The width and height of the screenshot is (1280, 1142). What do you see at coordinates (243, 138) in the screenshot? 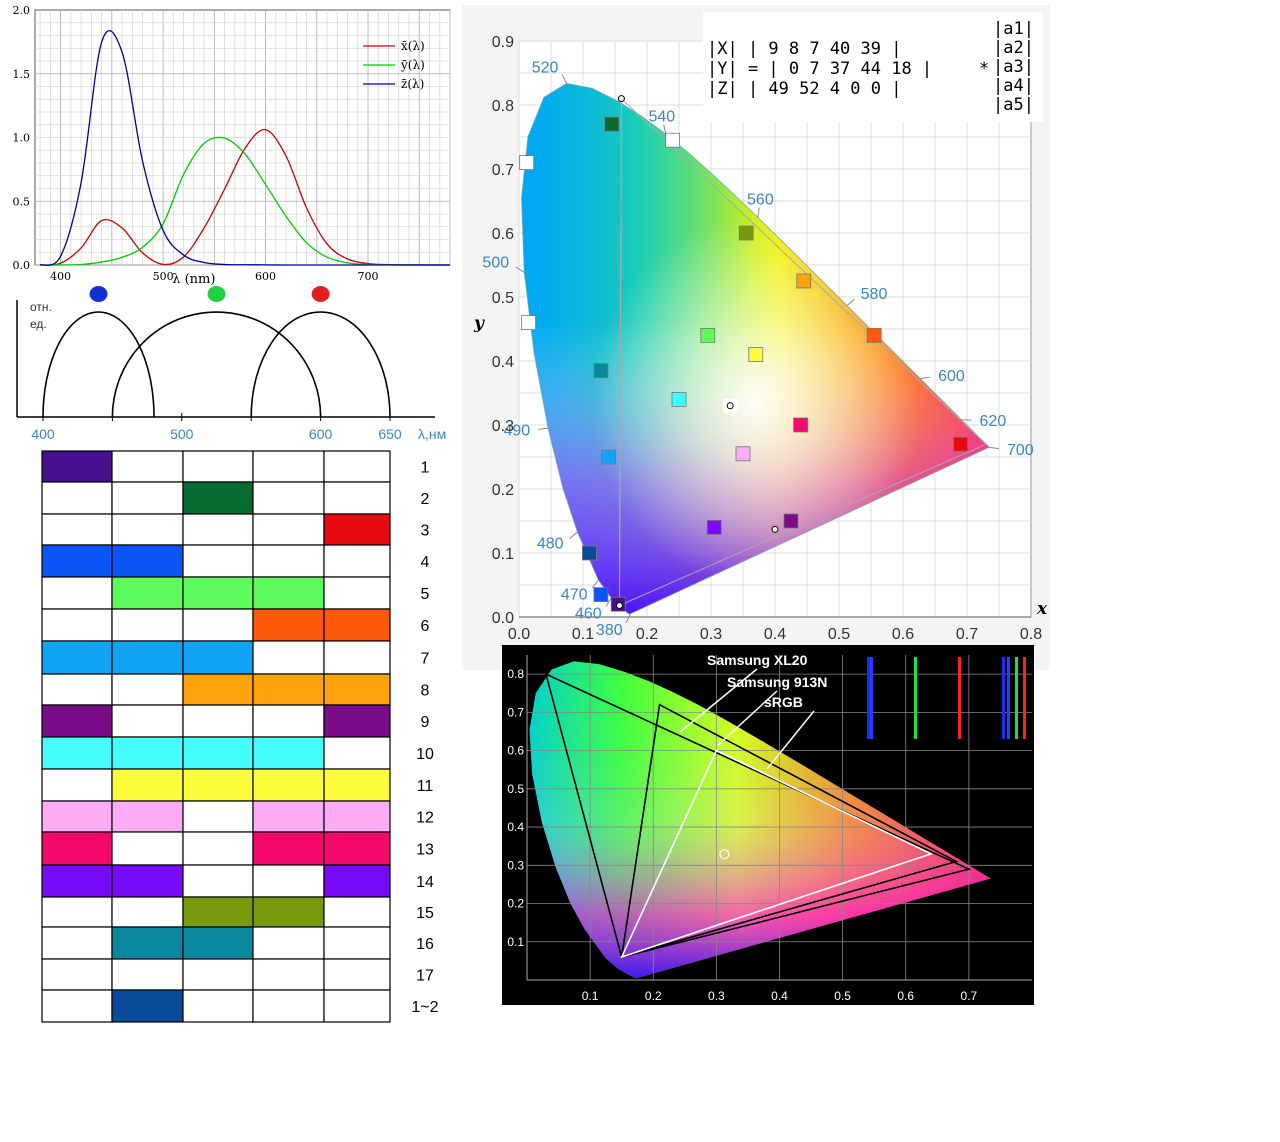
I see `grid` at bounding box center [243, 138].